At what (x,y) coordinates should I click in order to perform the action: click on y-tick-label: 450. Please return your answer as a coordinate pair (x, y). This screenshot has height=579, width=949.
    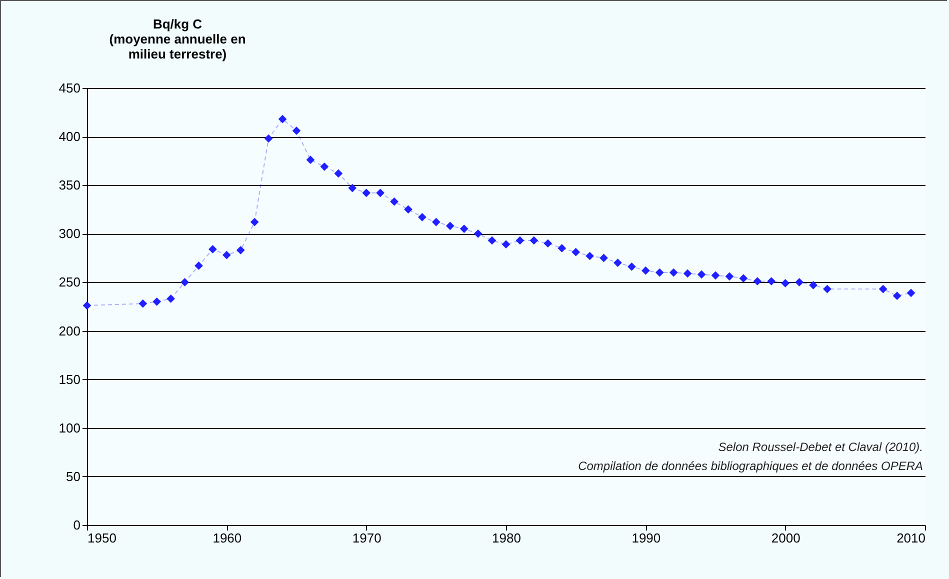
    Looking at the image, I should click on (69, 88).